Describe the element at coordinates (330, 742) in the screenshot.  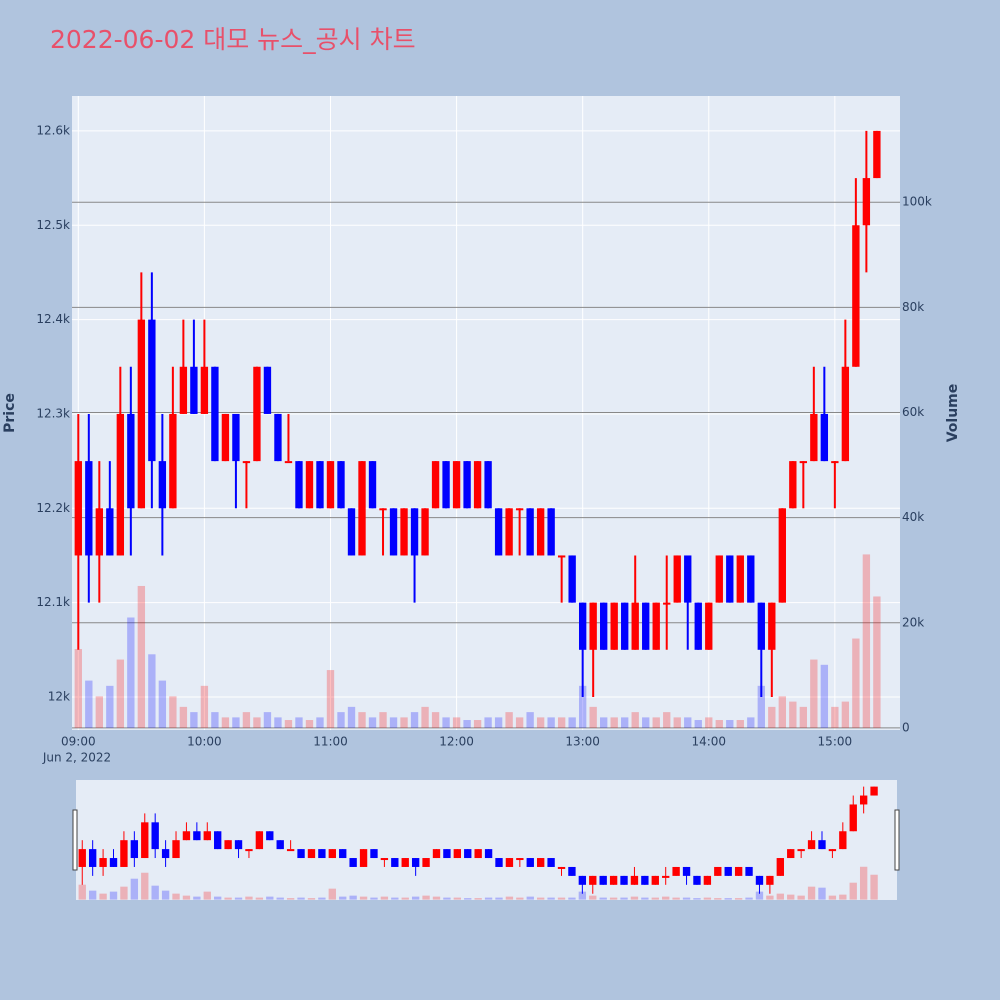
I see `x-tick-label: 11:00` at that location.